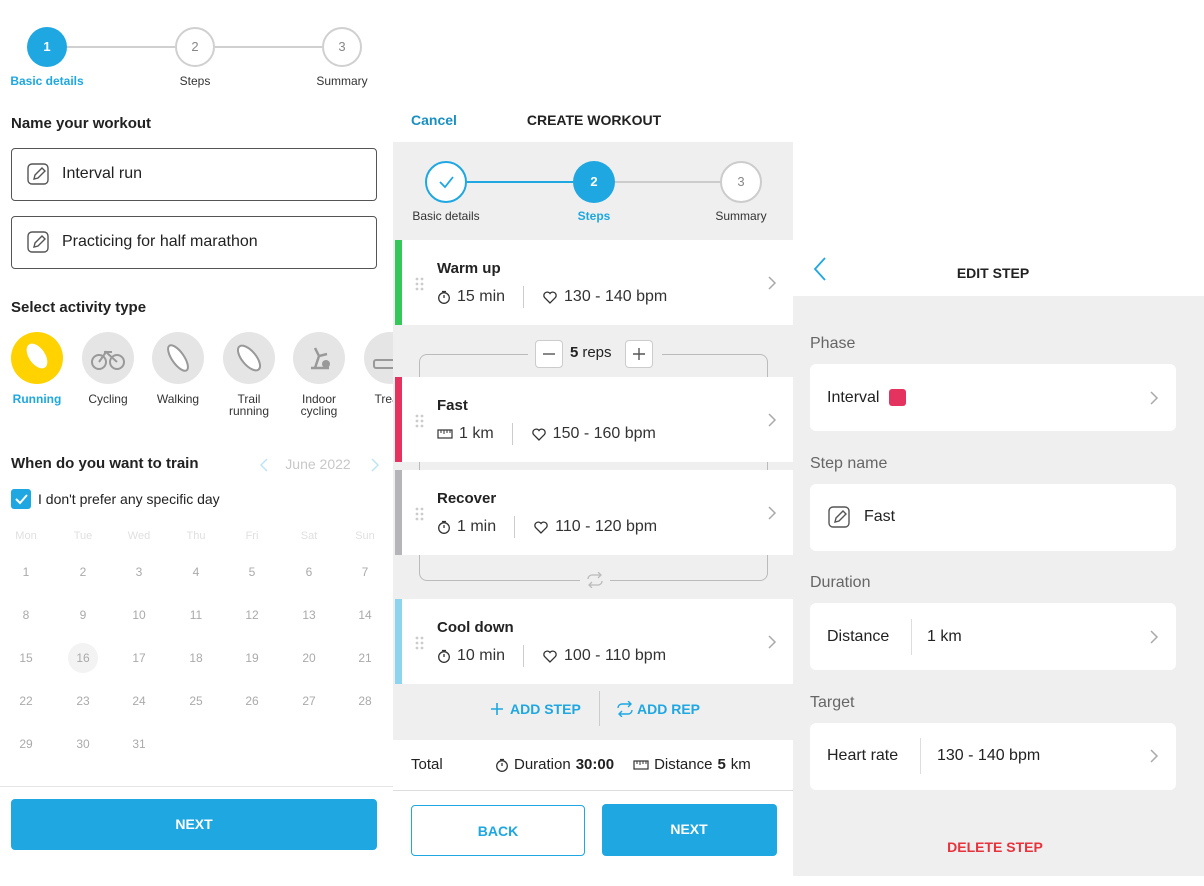  I want to click on button-label: NEXT, so click(689, 829).